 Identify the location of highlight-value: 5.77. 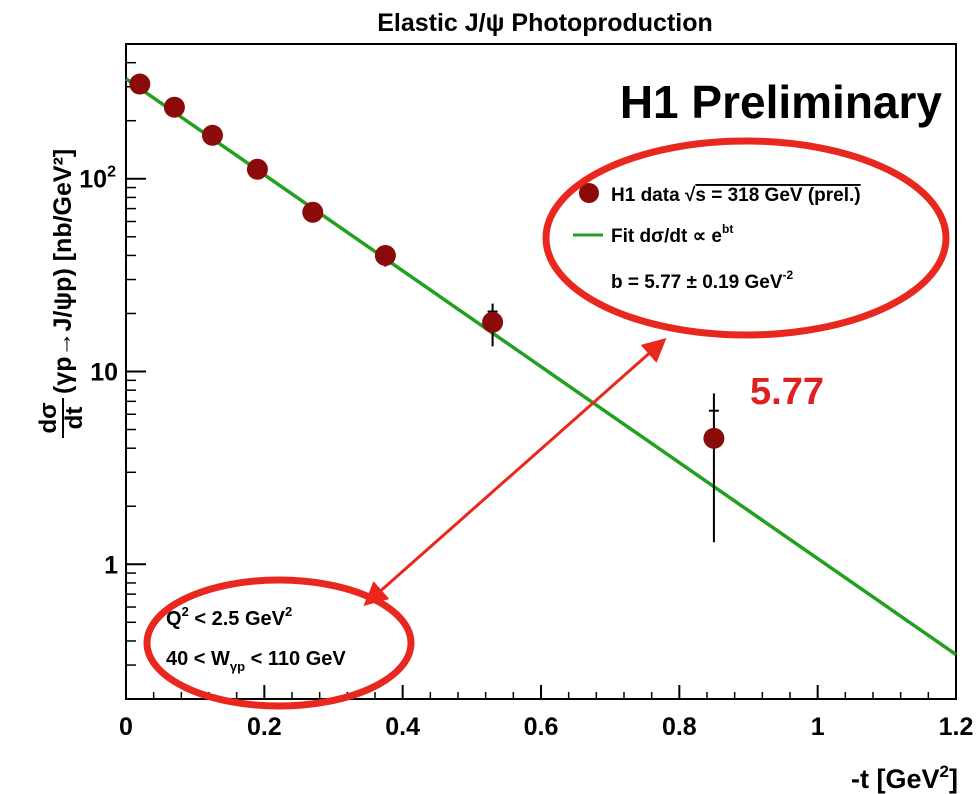
(787, 392).